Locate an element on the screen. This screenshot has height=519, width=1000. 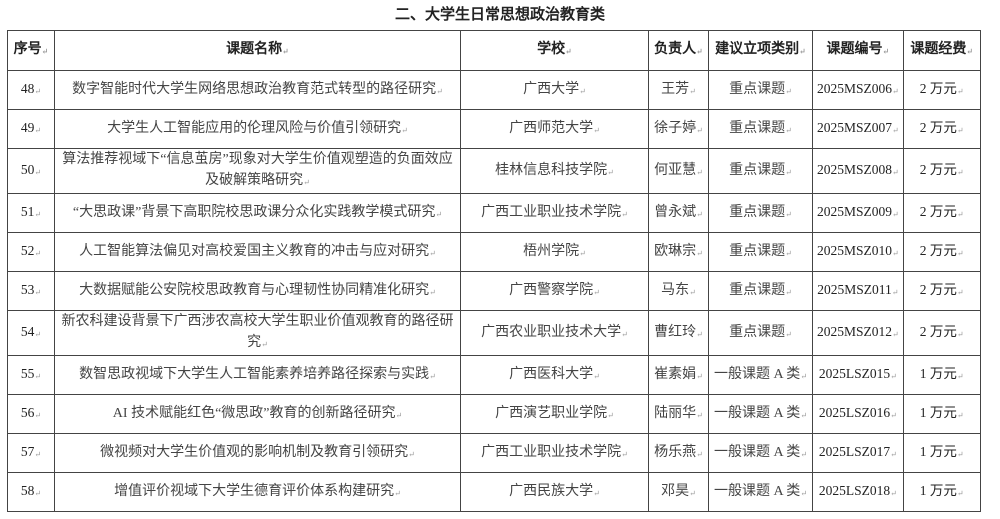
cell-topic: “大思政课”背景下高职院校思政课分众化实践教学模式研究 is located at coordinates (257, 213).